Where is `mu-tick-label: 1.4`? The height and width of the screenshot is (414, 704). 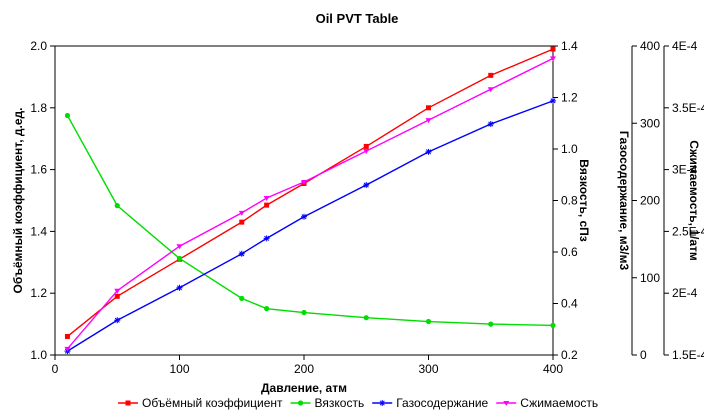 mu-tick-label: 1.4 is located at coordinates (569, 46).